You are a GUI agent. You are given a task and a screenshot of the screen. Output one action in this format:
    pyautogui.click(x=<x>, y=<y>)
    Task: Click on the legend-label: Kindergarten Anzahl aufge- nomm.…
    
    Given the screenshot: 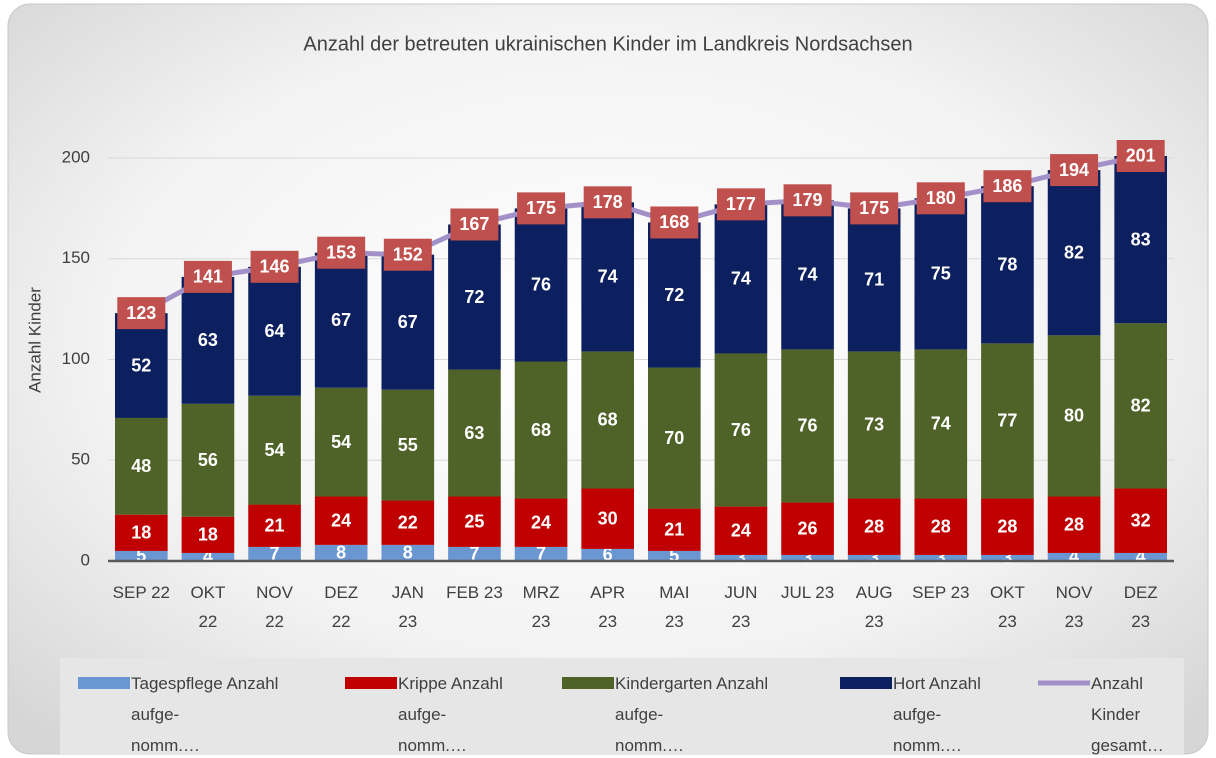 What is the action you would take?
    pyautogui.click(x=692, y=714)
    